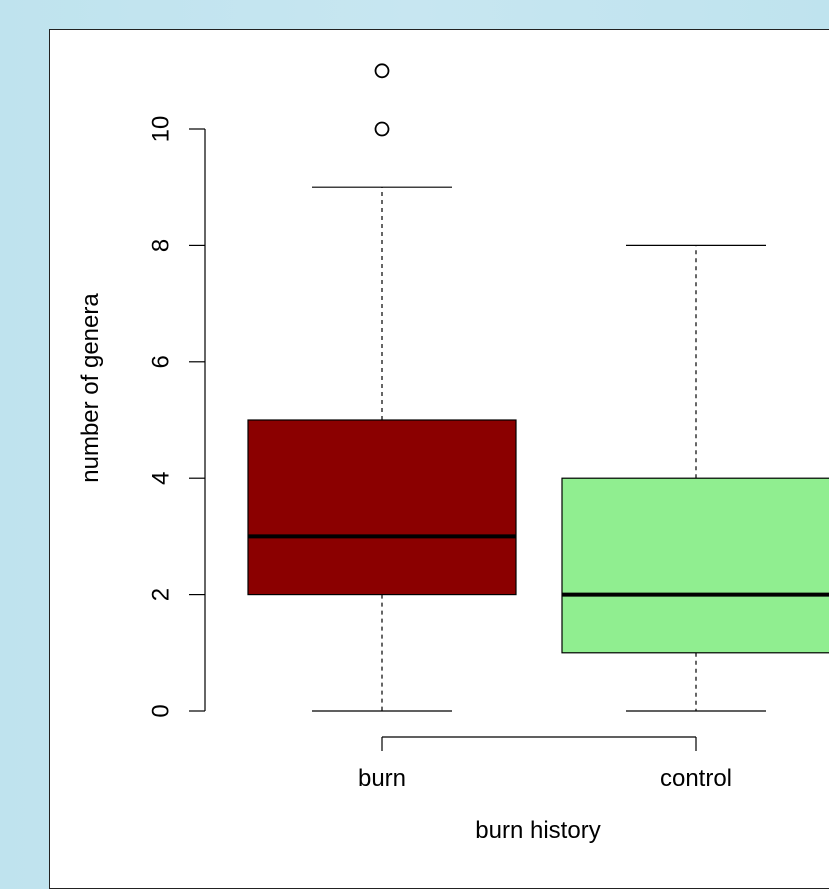  I want to click on y-tick-label: 4, so click(161, 478).